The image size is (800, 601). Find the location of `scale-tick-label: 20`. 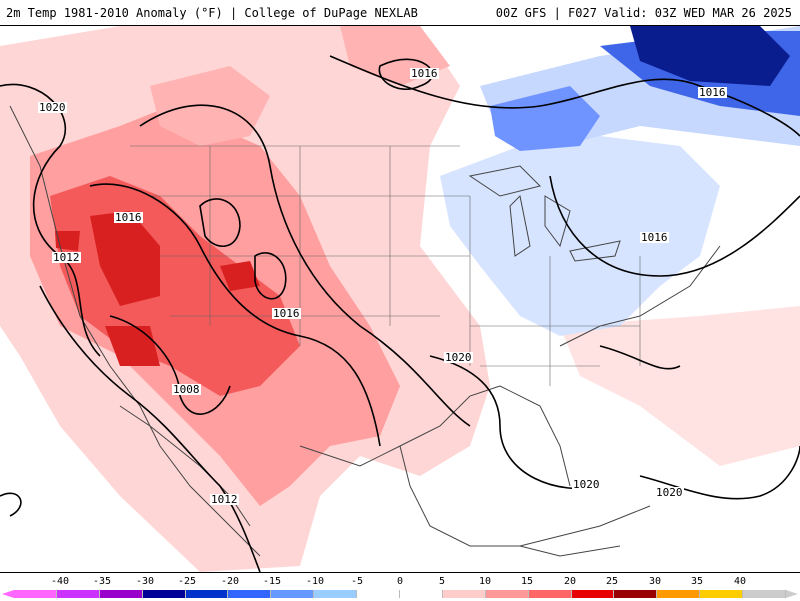

scale-tick-label: 20 is located at coordinates (570, 581).